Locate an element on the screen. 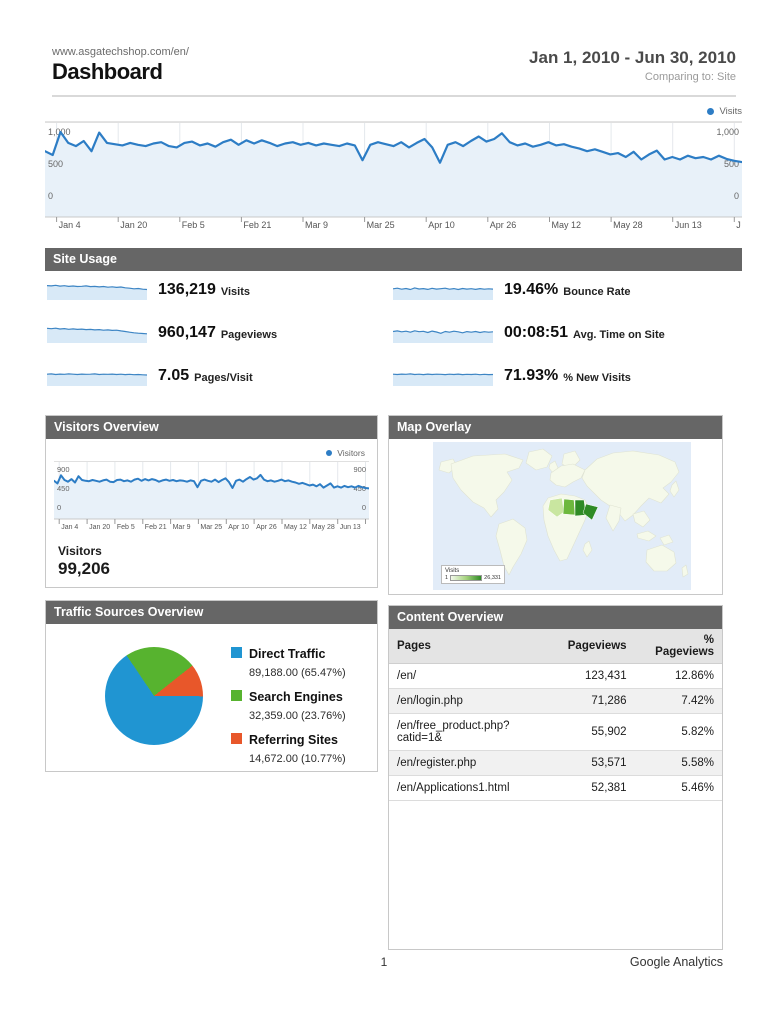  visitors-overview-title: Visitors Overview is located at coordinates (211, 427).